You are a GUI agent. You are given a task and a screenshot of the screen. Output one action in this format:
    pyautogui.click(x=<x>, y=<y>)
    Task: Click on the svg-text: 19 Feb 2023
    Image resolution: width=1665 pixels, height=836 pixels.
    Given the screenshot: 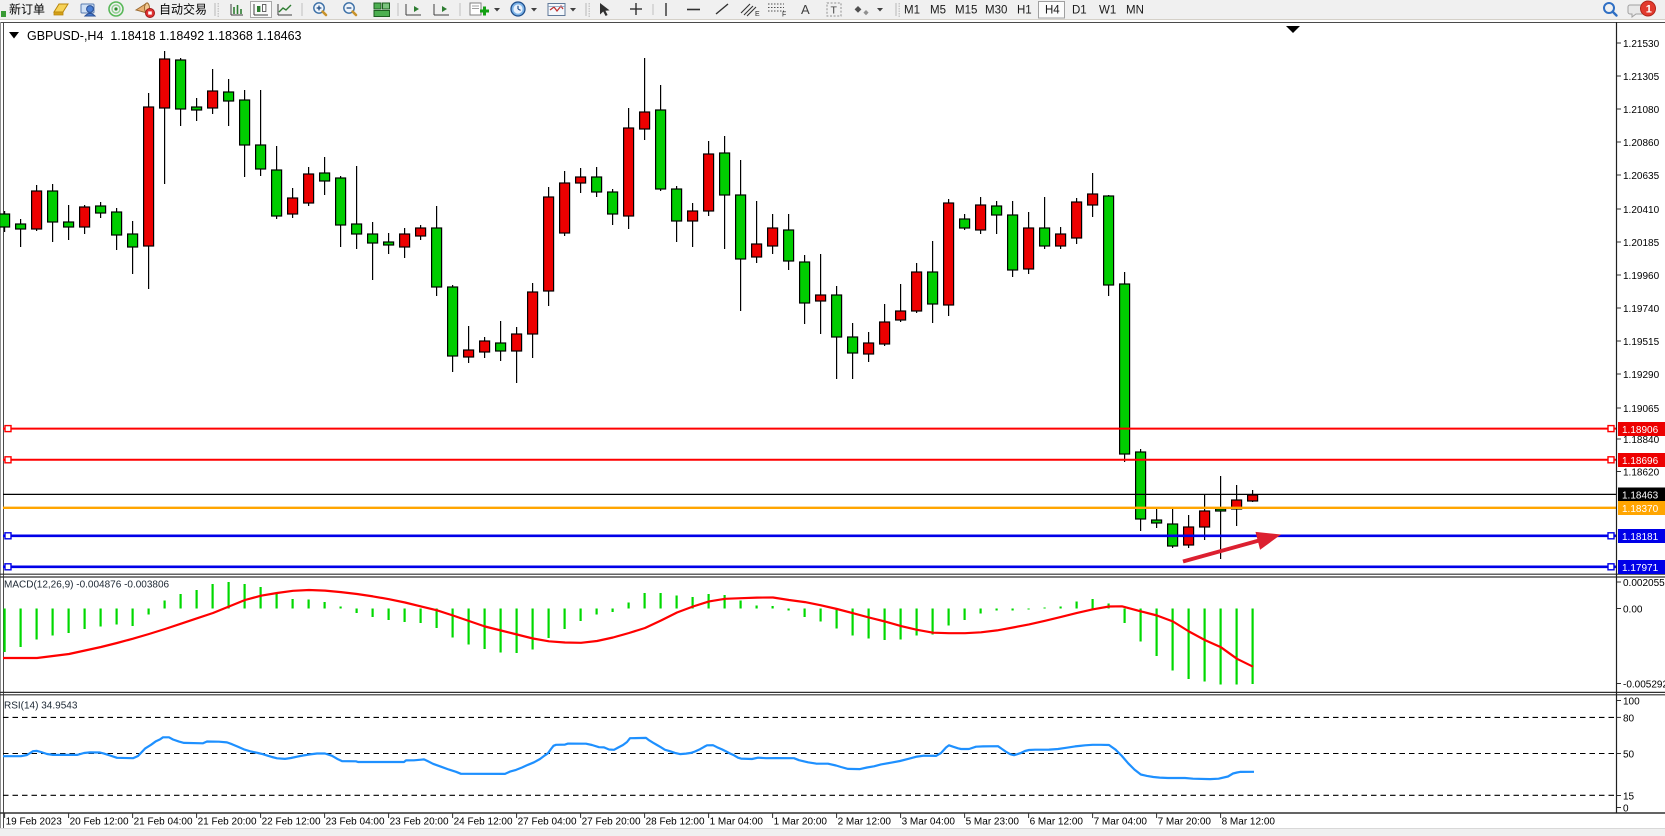 What is the action you would take?
    pyautogui.click(x=34, y=822)
    